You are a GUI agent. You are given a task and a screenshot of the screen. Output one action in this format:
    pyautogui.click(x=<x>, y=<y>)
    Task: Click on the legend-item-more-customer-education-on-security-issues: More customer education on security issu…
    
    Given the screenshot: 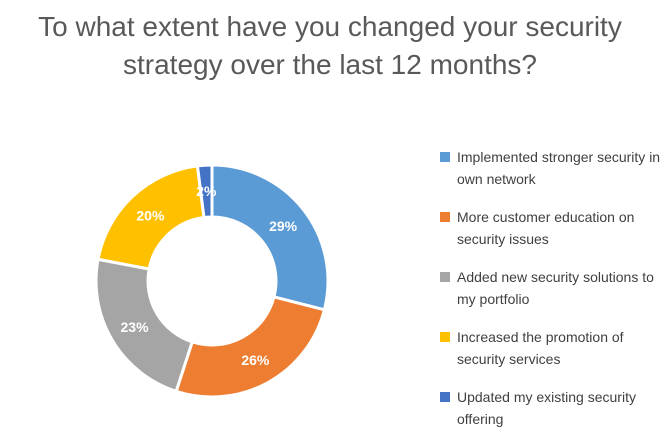 What is the action you would take?
    pyautogui.click(x=554, y=236)
    